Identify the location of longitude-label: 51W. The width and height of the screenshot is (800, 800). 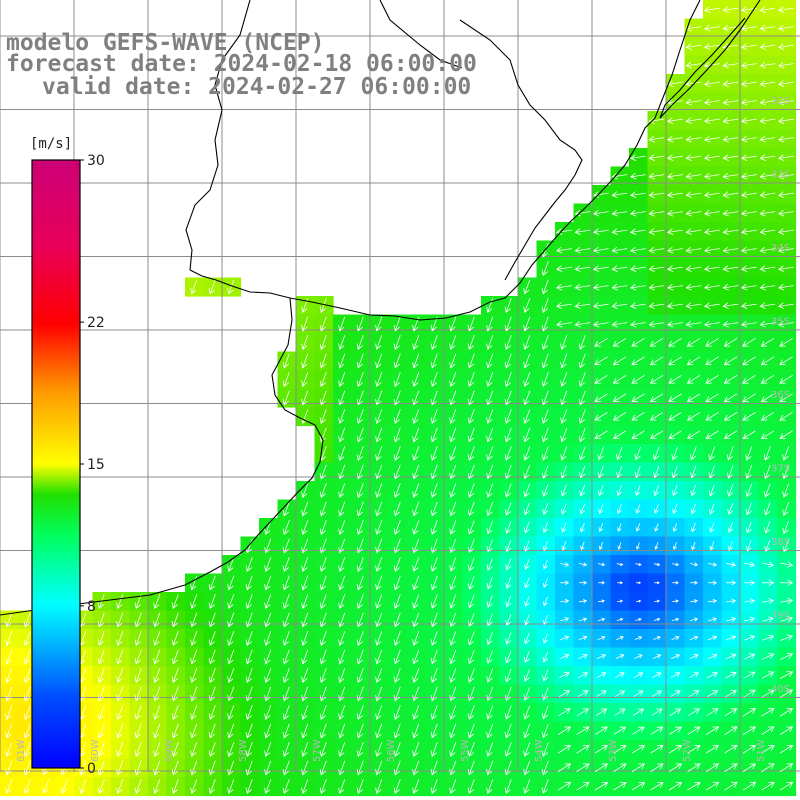
(761, 750).